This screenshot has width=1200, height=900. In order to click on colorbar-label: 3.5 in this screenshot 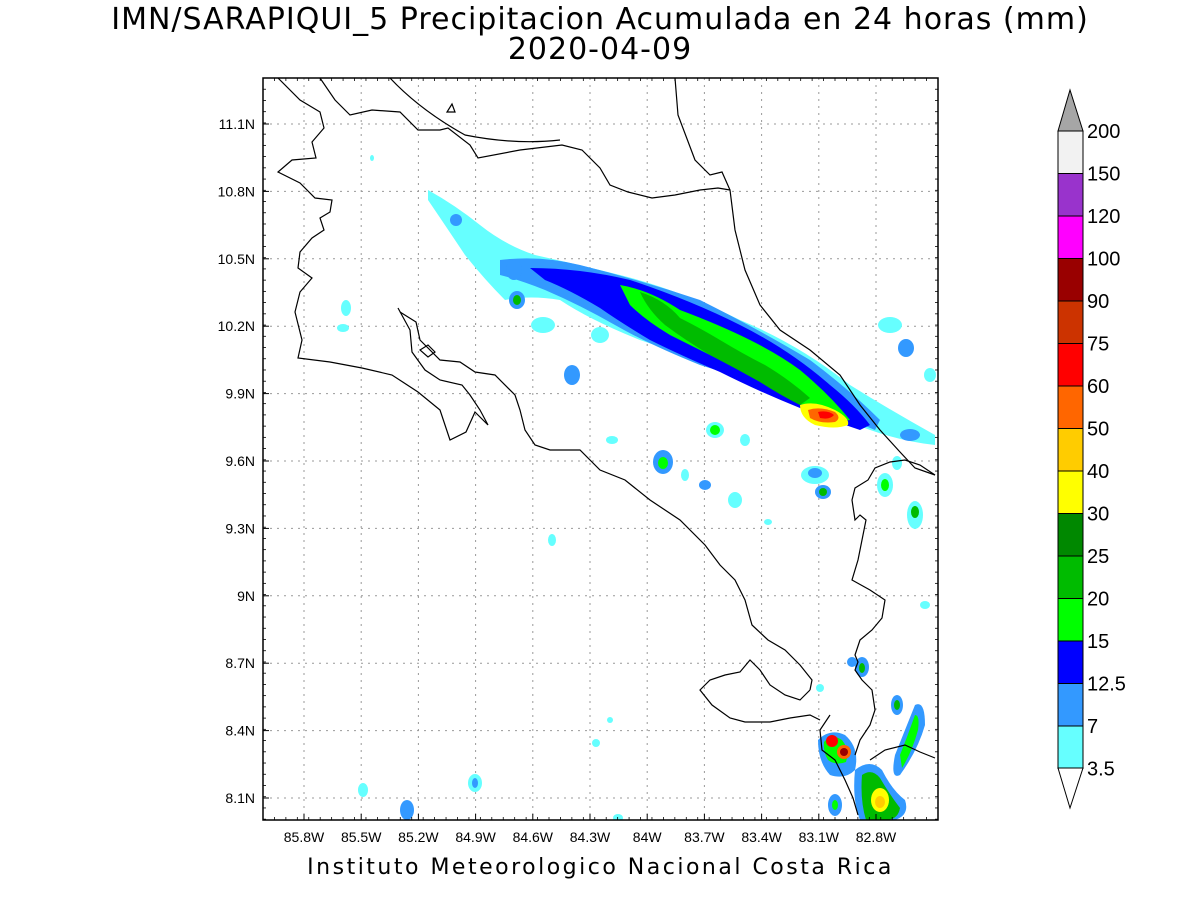, I will do `click(1101, 770)`.